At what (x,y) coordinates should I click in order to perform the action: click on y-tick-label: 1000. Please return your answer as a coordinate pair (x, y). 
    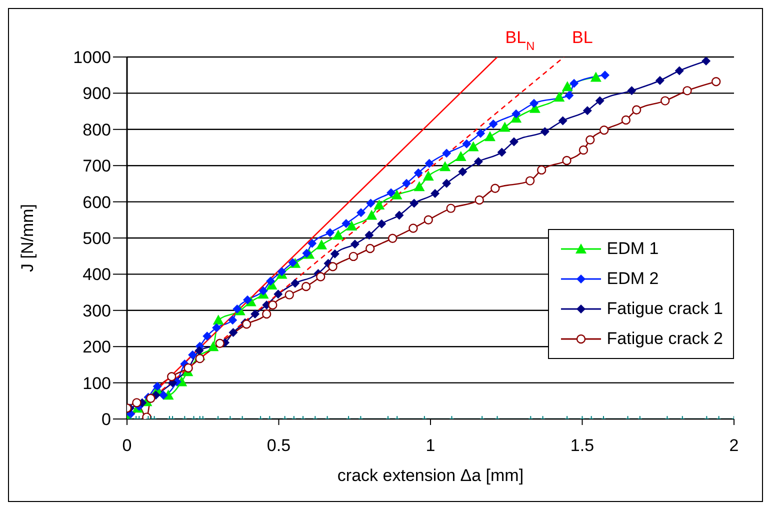
    Looking at the image, I should click on (92, 58).